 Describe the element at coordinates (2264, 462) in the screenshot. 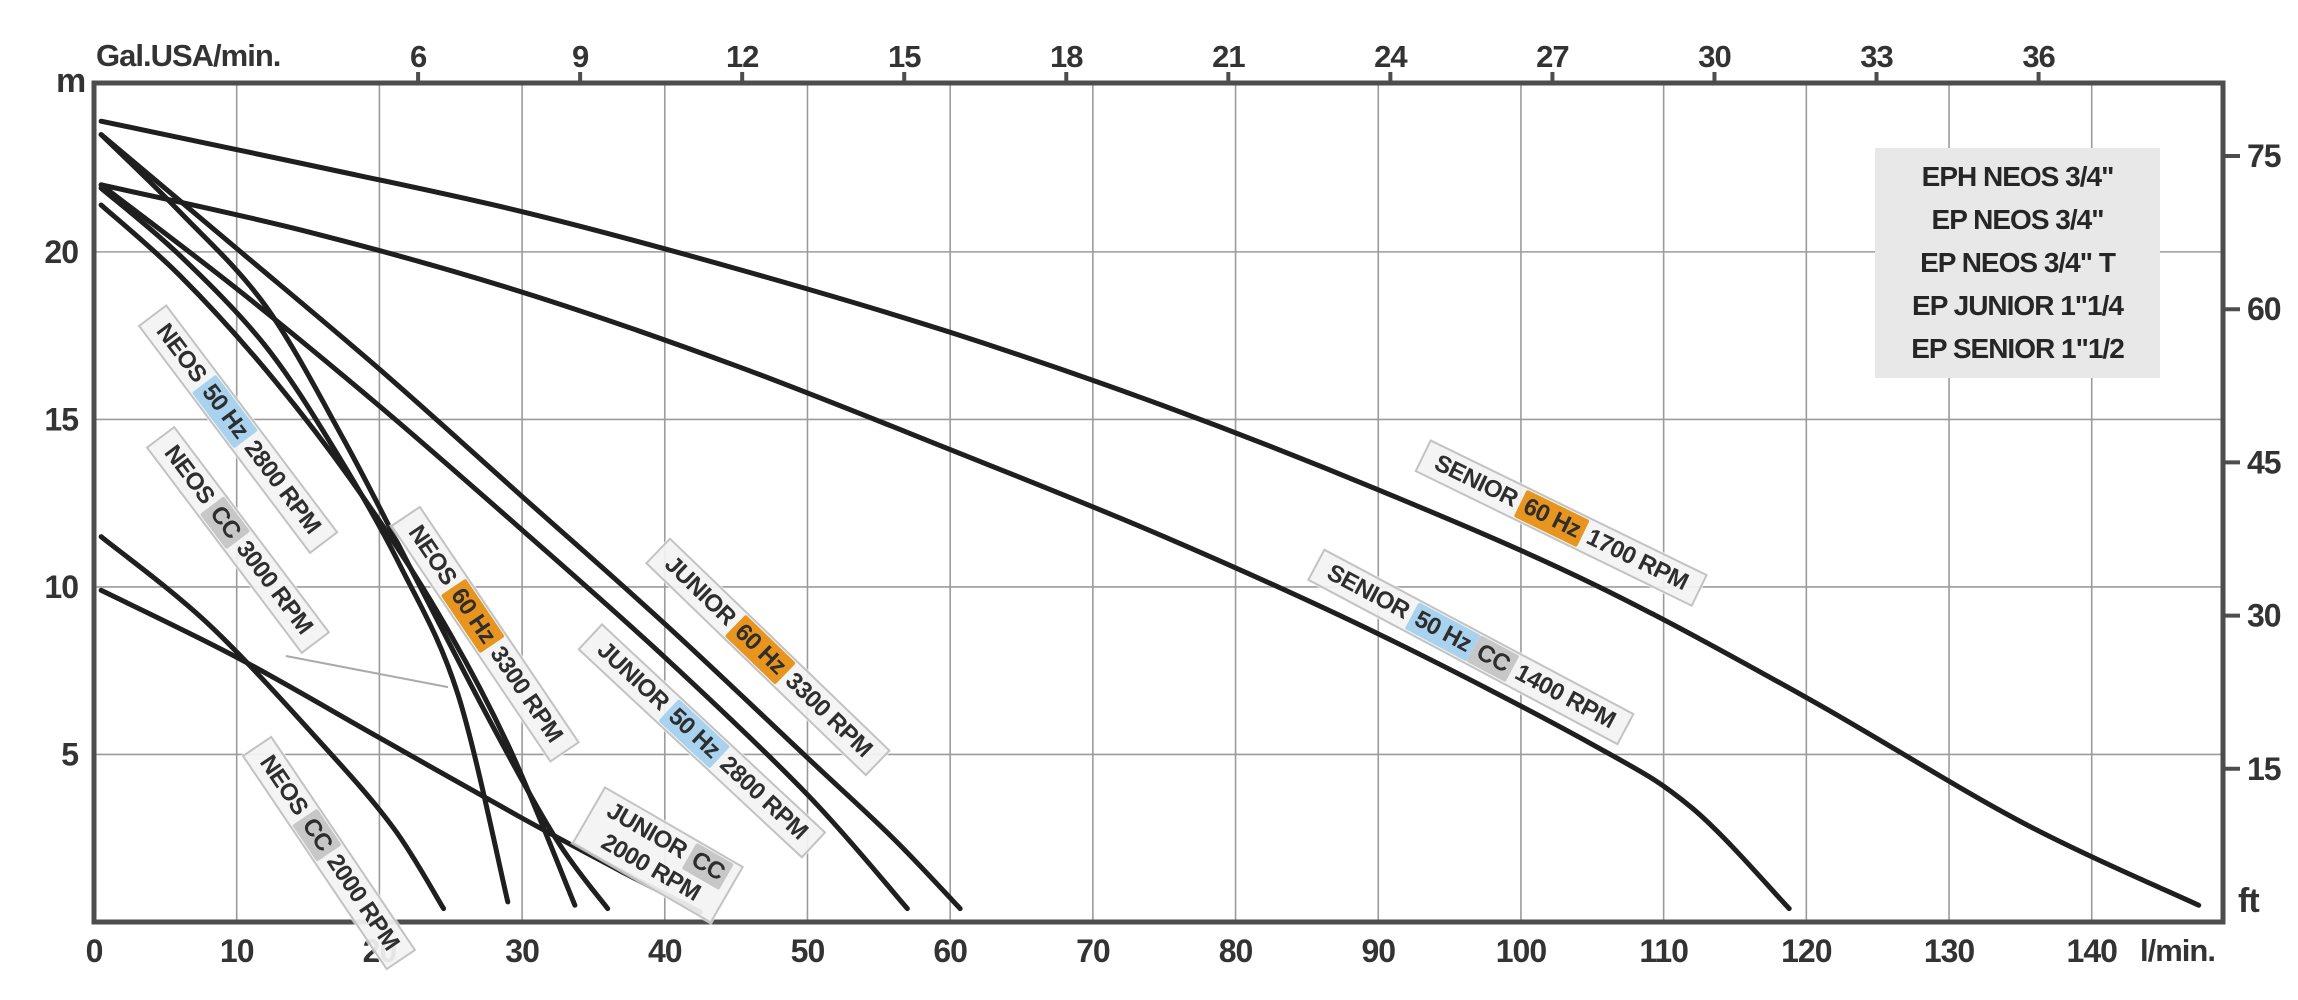

I see `right-axis-tick-label: 45` at that location.